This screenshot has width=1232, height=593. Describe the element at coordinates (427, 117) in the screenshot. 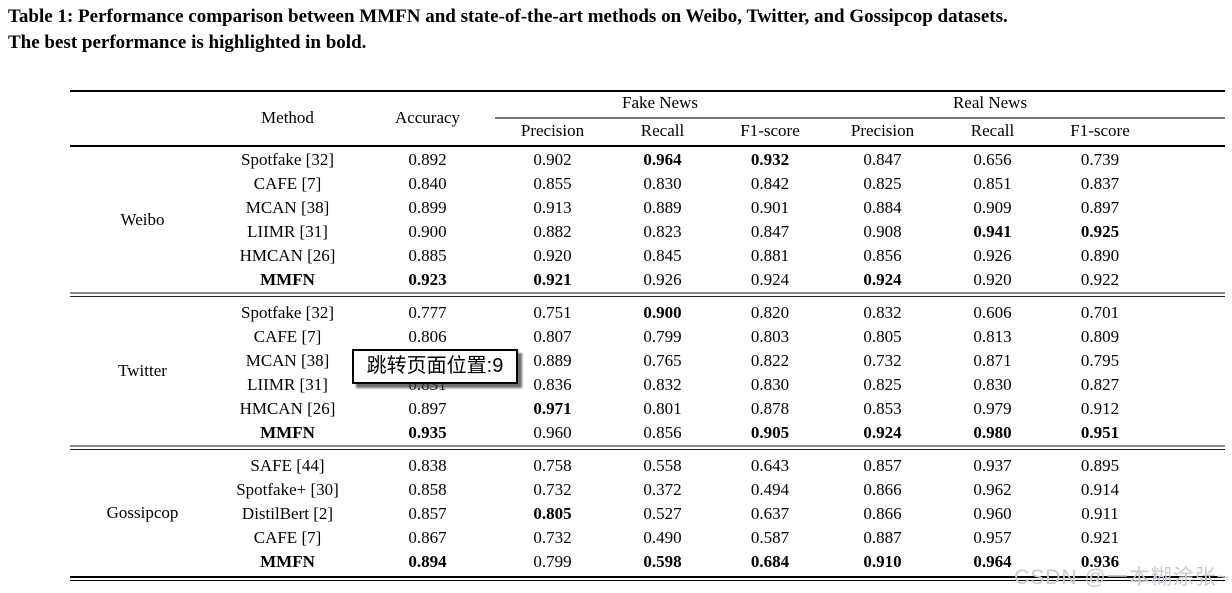

I see `column-header-accuracy: Accuracy` at that location.